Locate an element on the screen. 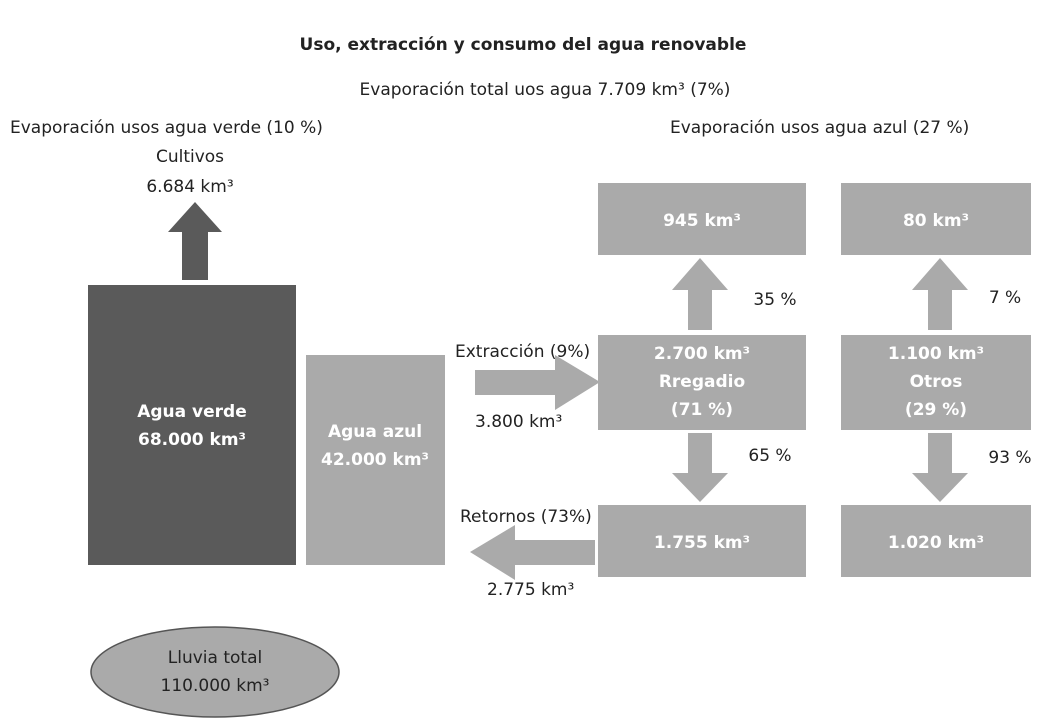 The height and width of the screenshot is (727, 1047). green-evaporation: Evaporación usos agua verde (10 %) is located at coordinates (166, 128).